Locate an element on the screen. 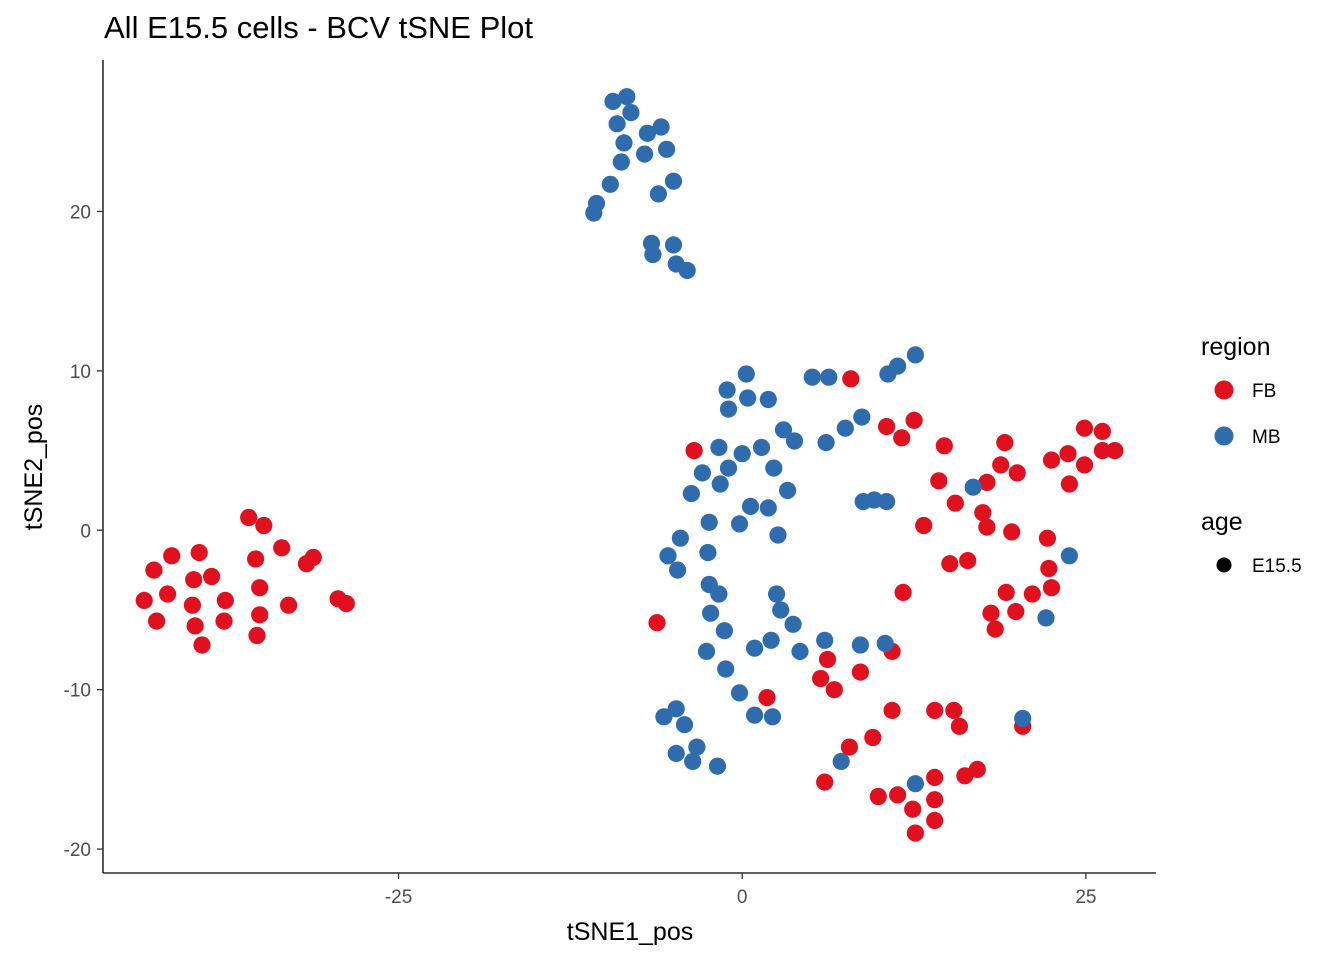  x-tick-label: 25 is located at coordinates (1085, 897).